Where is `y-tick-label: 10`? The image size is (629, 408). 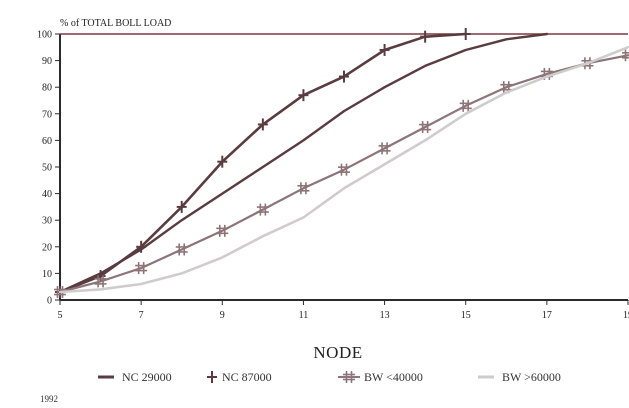 y-tick-label: 10 is located at coordinates (47, 274).